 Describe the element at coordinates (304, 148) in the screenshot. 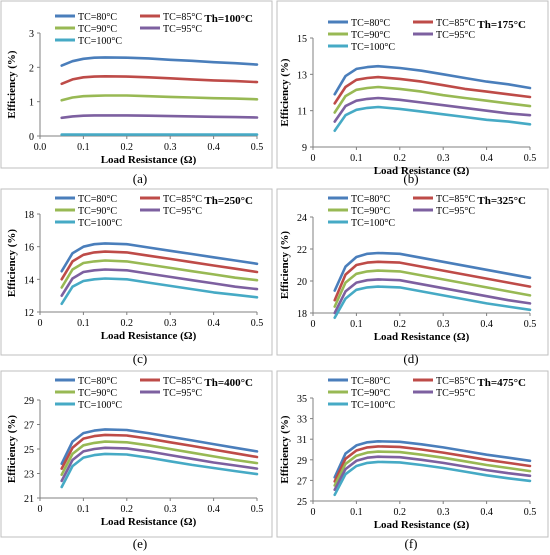

I see `y-tick-label: 9` at that location.